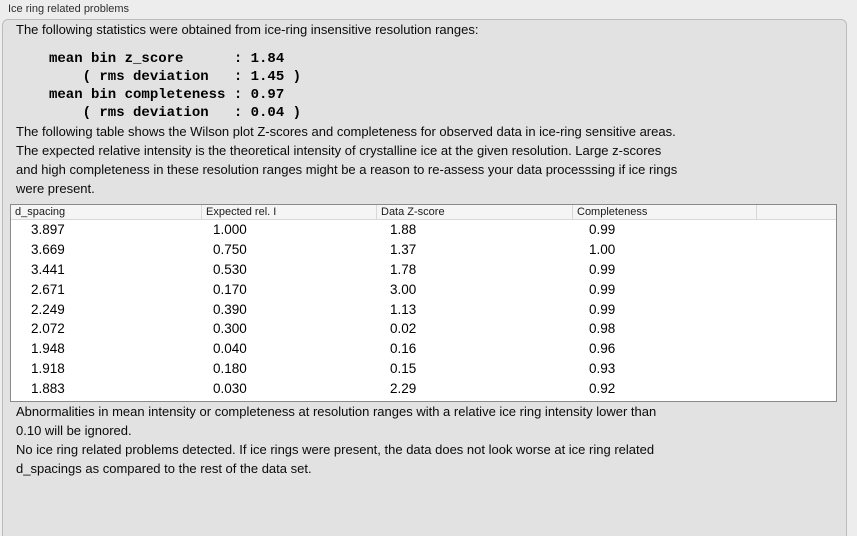 This screenshot has height=536, width=857. Describe the element at coordinates (48, 269) in the screenshot. I see `cell-d-spacing: 3.441` at that location.